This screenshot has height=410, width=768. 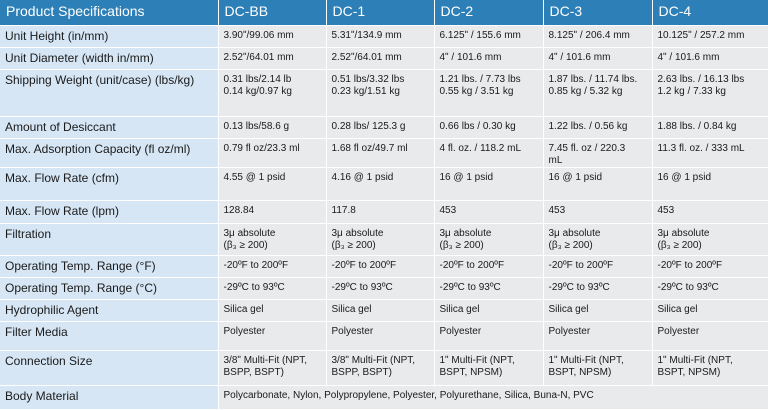 What do you see at coordinates (365, 92) in the screenshot?
I see `cell-line: 0.23 kg/1.51 kg` at bounding box center [365, 92].